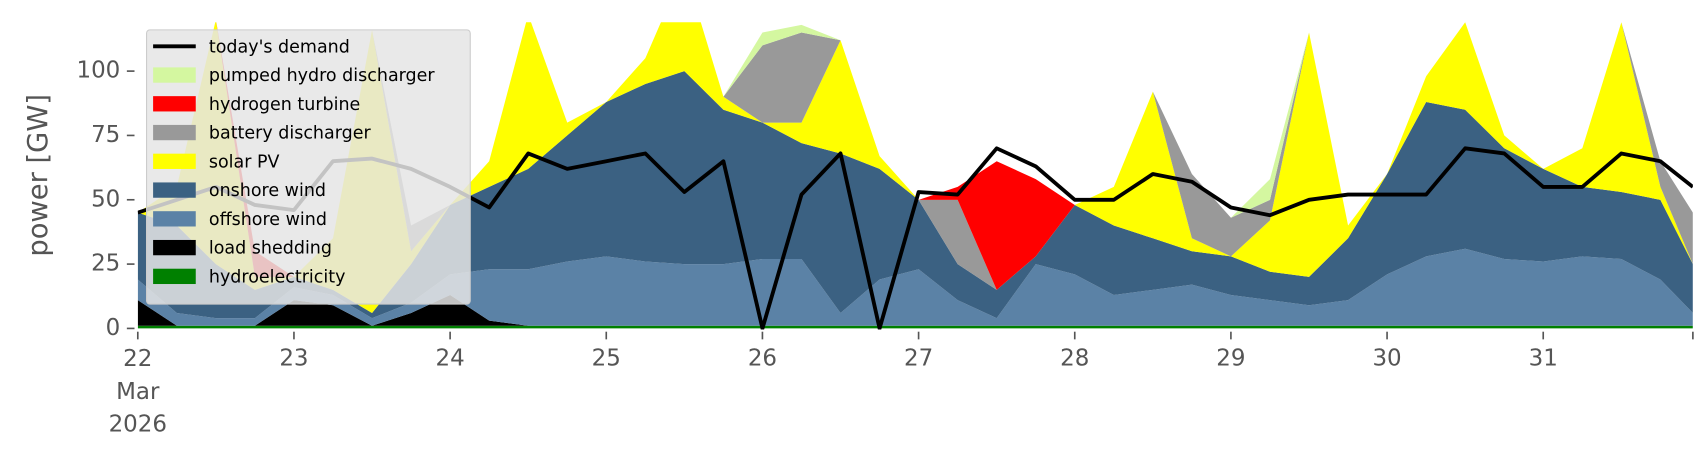 Image resolution: width=1706 pixels, height=460 pixels. I want to click on x-tick-label: 31, so click(1543, 359).